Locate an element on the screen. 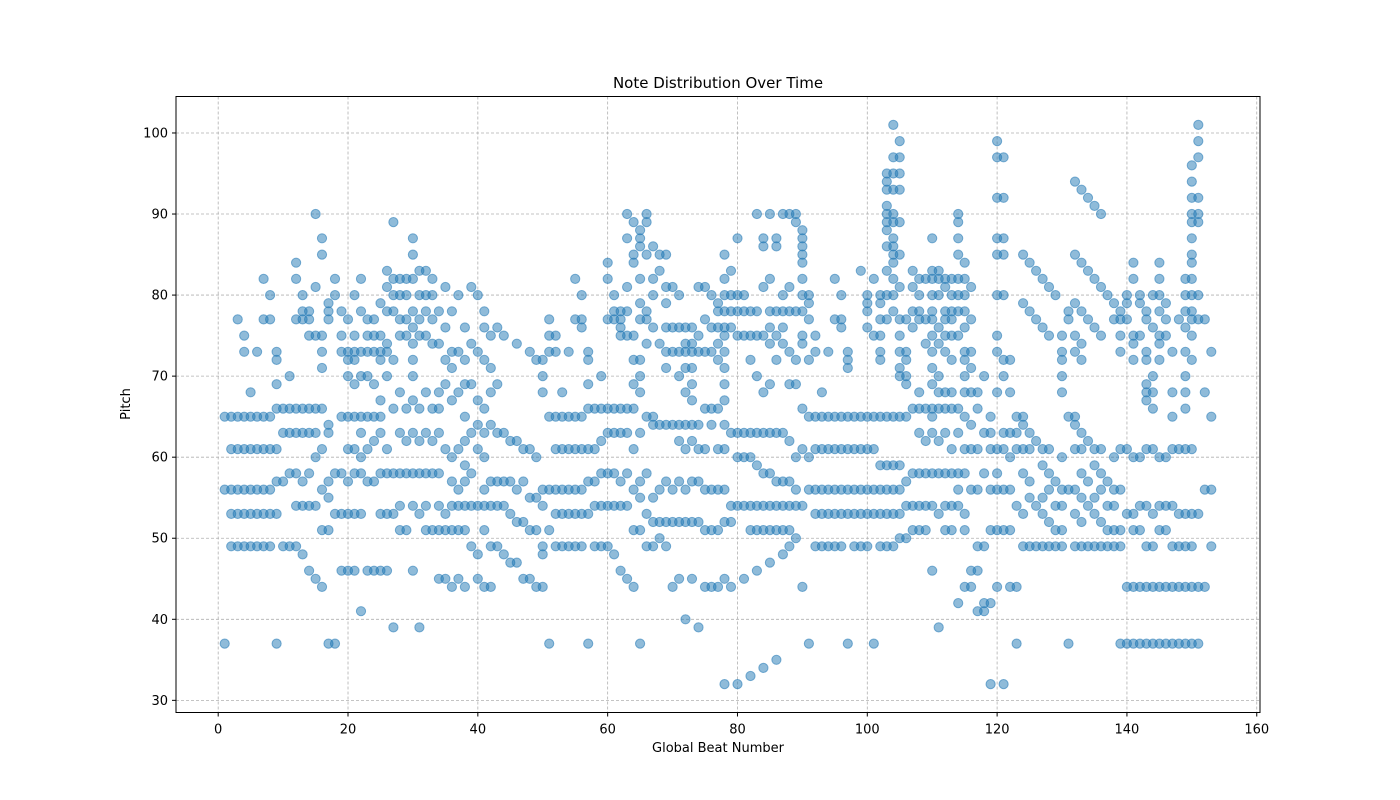 This screenshot has width=1400, height=800. y-tick-label: 40 is located at coordinates (159, 620).